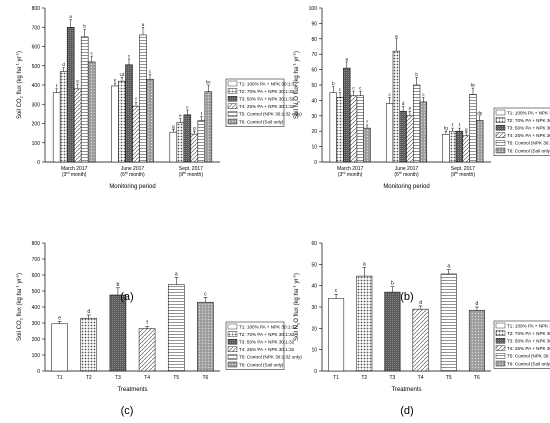 Image resolution: width=550 pixels, height=423 pixels. What do you see at coordinates (314, 244) in the screenshot?
I see `y-tick-label: 60` at bounding box center [314, 244].